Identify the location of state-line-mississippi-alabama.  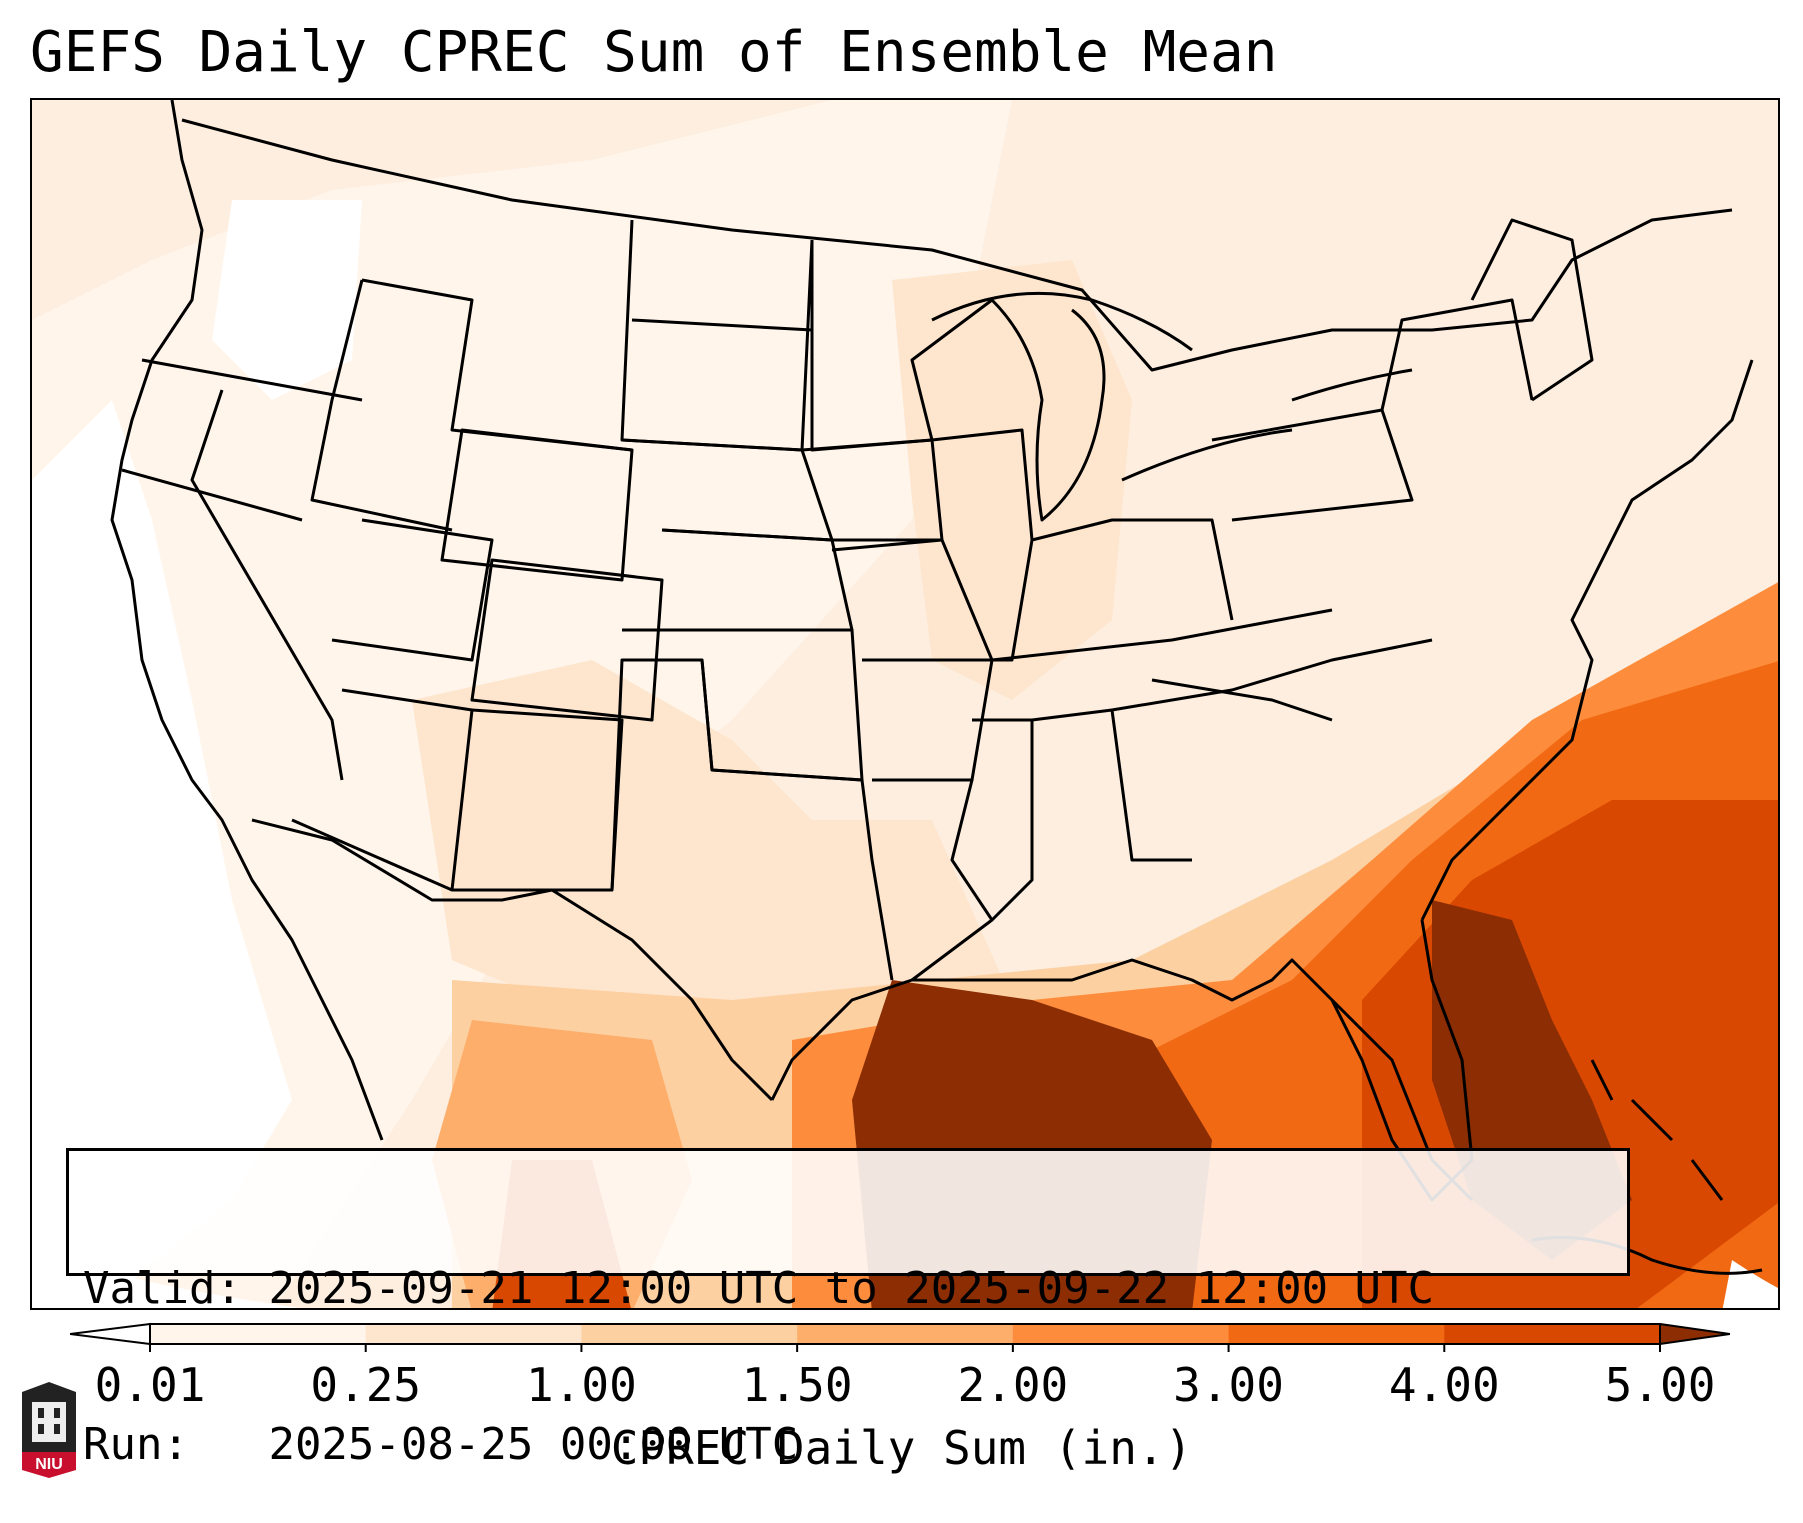
(1003, 820).